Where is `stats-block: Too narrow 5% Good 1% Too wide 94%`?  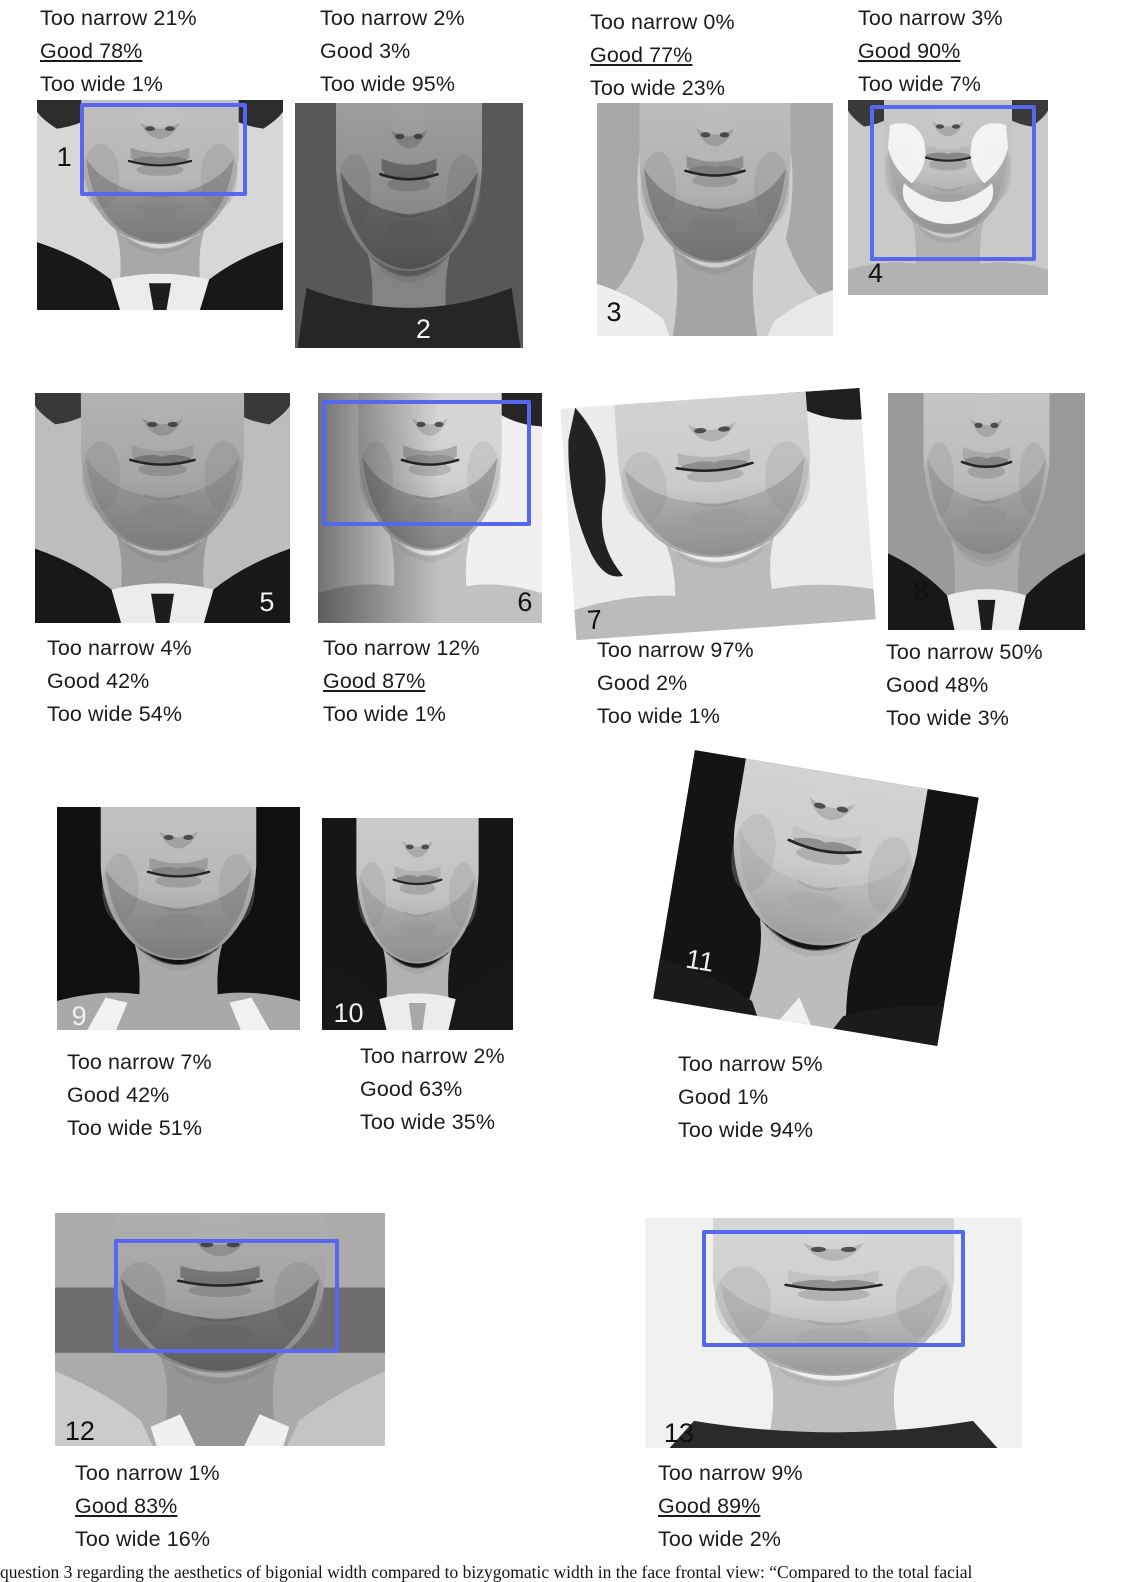 stats-block: Too narrow 5% Good 1% Too wide 94% is located at coordinates (750, 1097).